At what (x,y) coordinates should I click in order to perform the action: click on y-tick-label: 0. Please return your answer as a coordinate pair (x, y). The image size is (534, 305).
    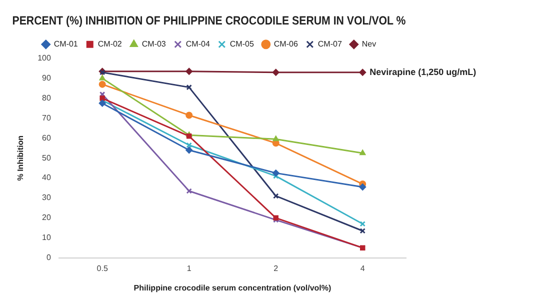
    Looking at the image, I should click on (49, 257).